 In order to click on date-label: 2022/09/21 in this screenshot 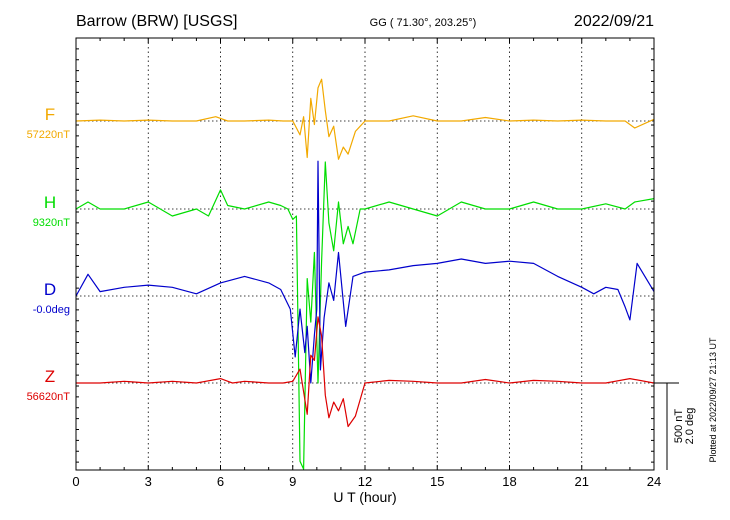, I will do `click(614, 21)`.